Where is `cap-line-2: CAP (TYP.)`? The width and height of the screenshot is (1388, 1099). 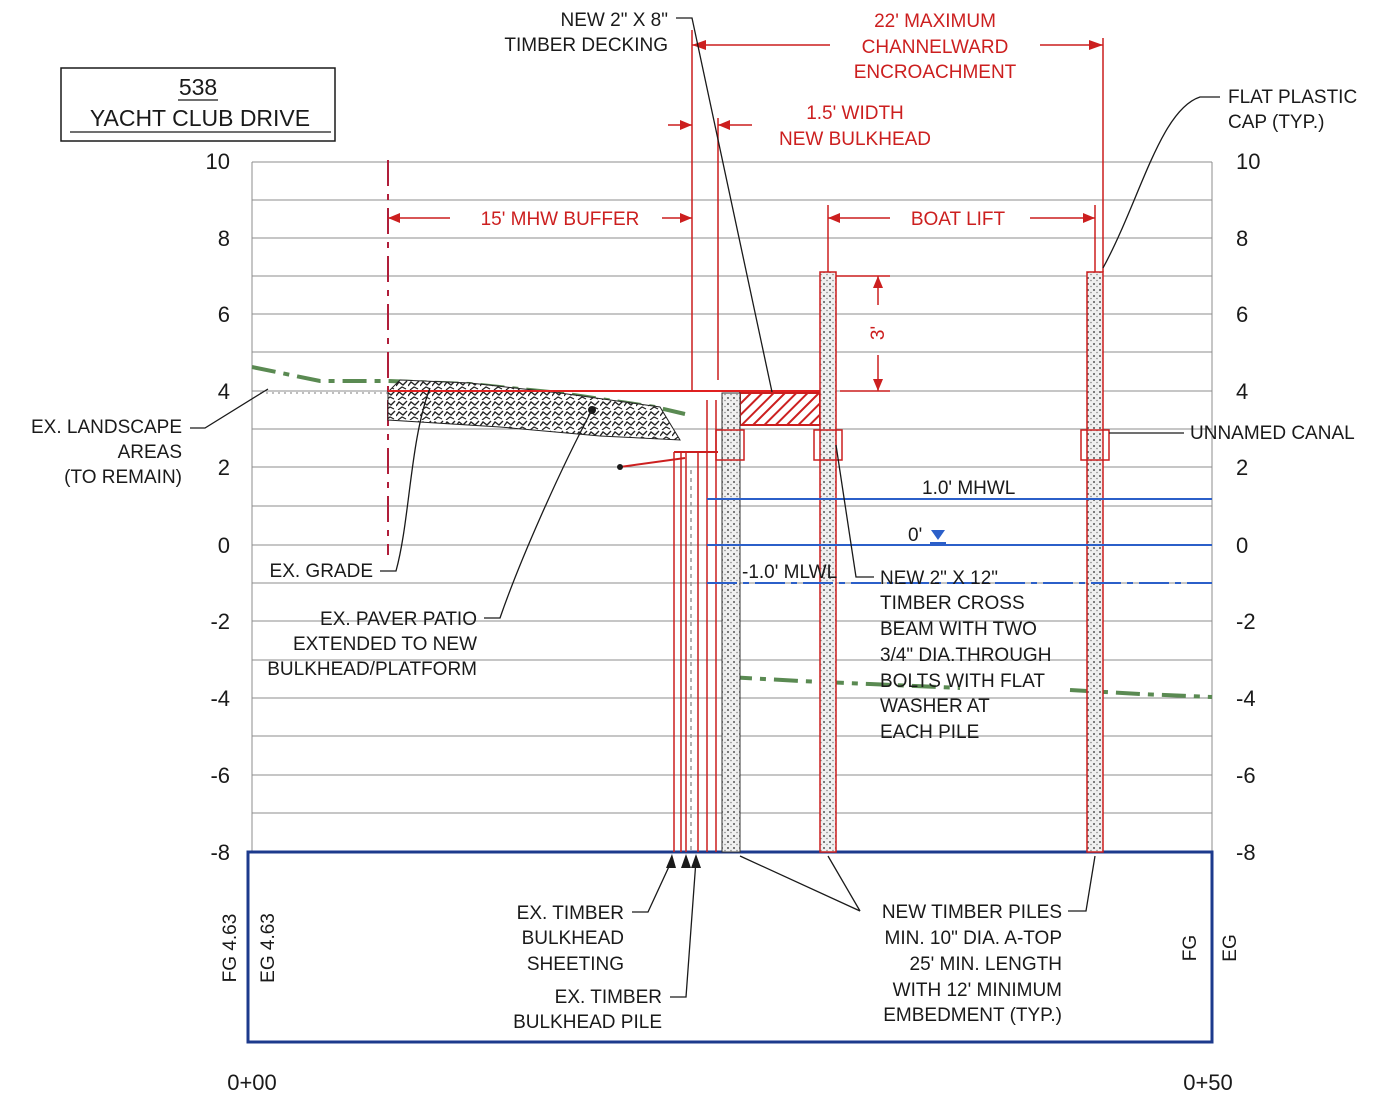
cap-line-2: CAP (TYP.) is located at coordinates (1276, 122).